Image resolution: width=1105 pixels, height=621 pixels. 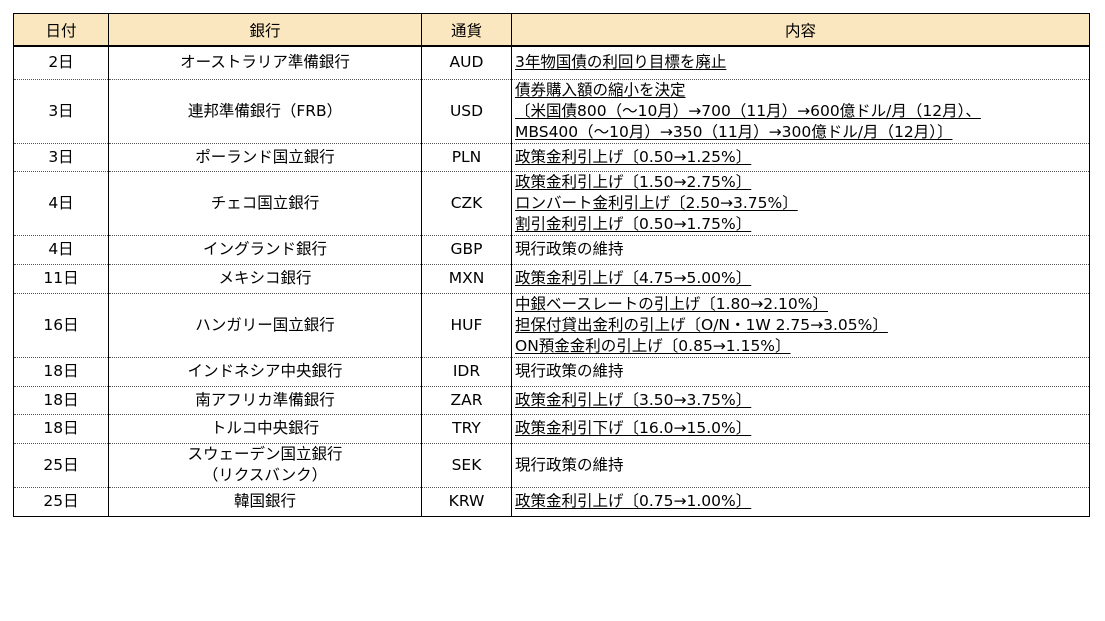 I want to click on content-line: 〔米国債800（～10月）→700（11月）→600億ドル/月（12月）、, so click(x=748, y=110).